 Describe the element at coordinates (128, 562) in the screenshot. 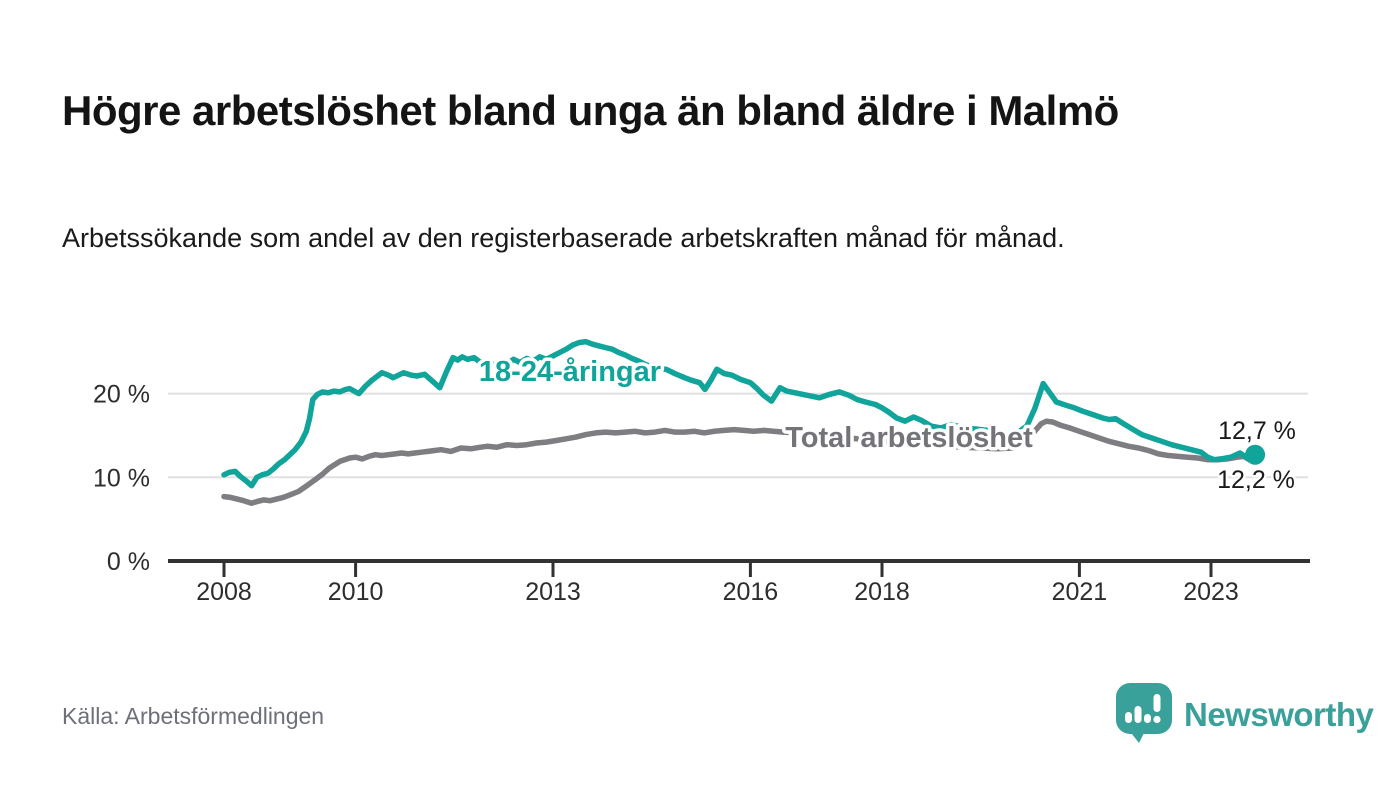

I see `y-tick-label: 0 %` at that location.